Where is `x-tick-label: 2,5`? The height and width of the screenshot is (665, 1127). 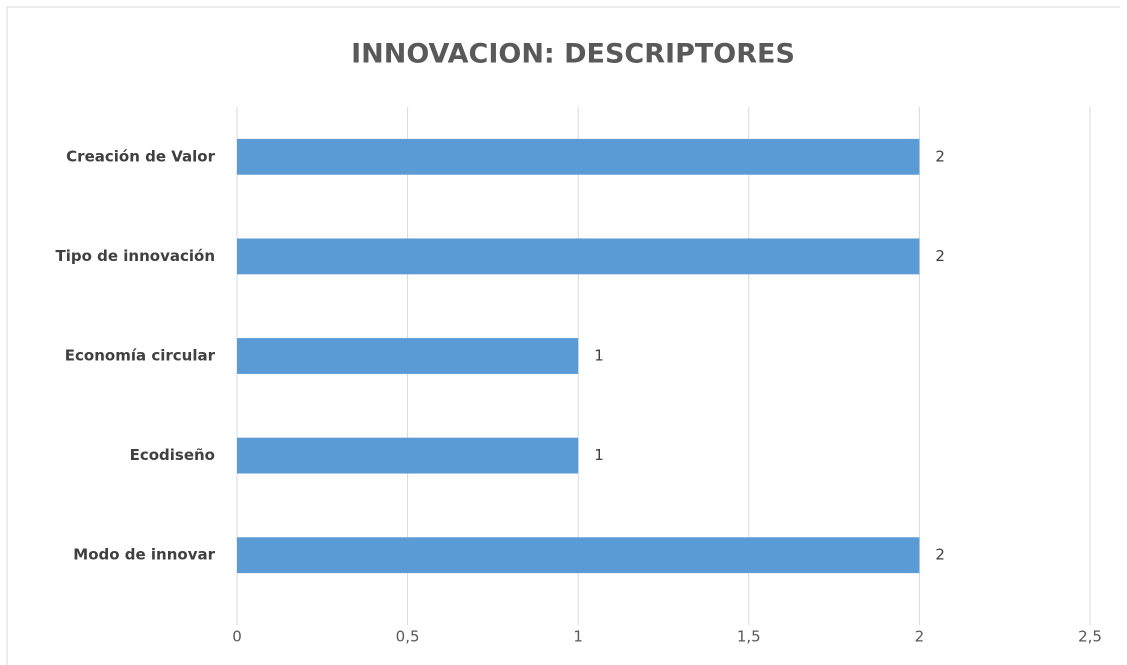
x-tick-label: 2,5 is located at coordinates (1090, 637).